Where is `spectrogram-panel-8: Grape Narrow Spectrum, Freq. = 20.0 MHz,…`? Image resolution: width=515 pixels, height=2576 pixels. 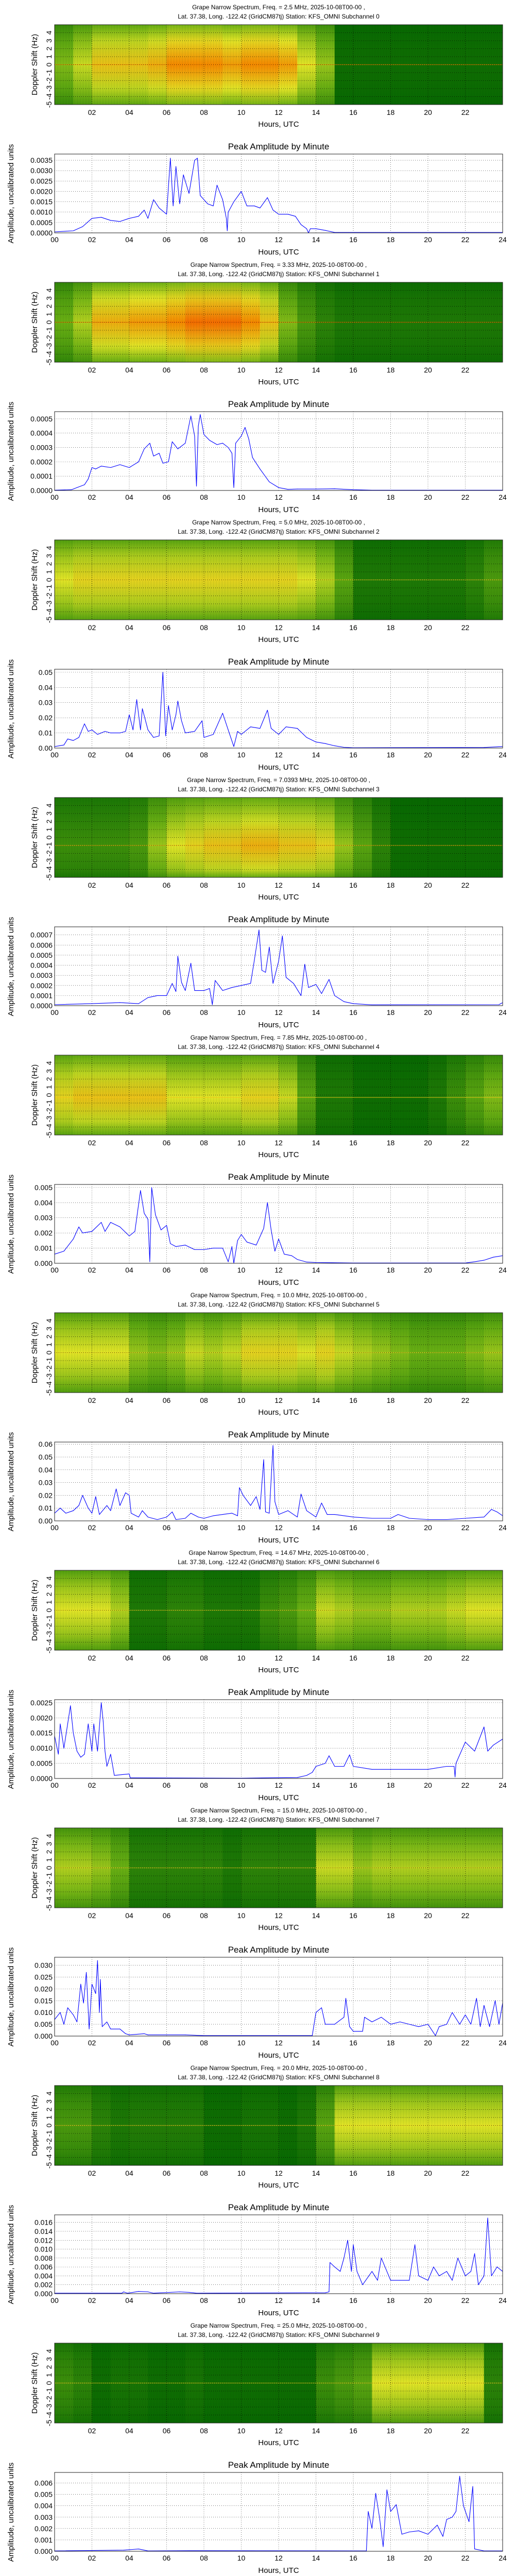
spectrogram-panel-8: Grape Narrow Spectrum, Freq. = 20.0 MHz,… is located at coordinates (266, 2127).